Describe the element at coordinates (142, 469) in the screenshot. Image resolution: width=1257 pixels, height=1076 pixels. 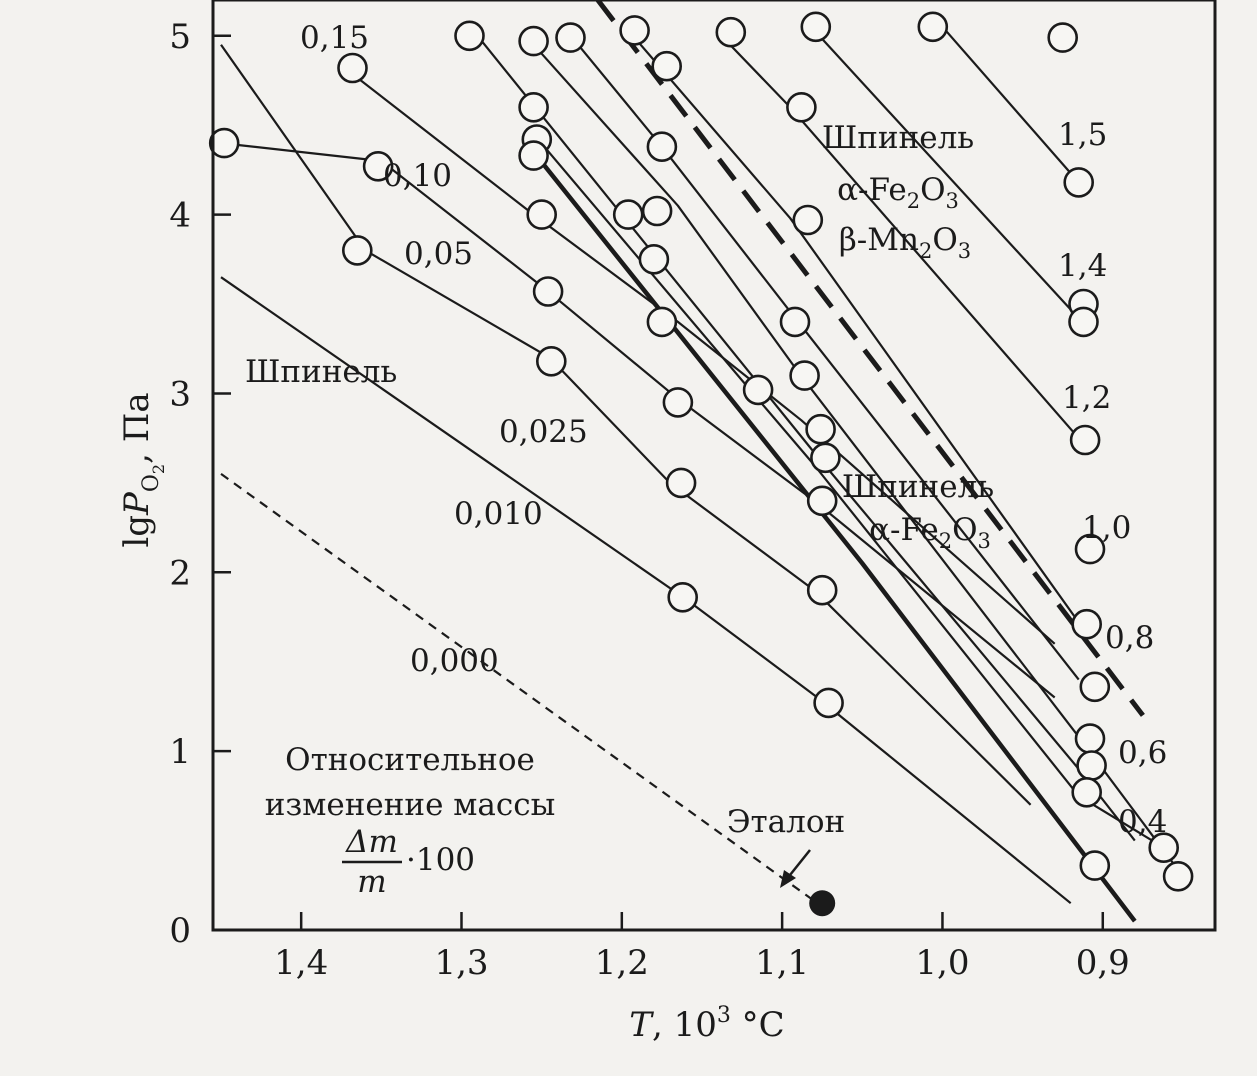
I see `y-axis-title: lgPO2, Па` at that location.